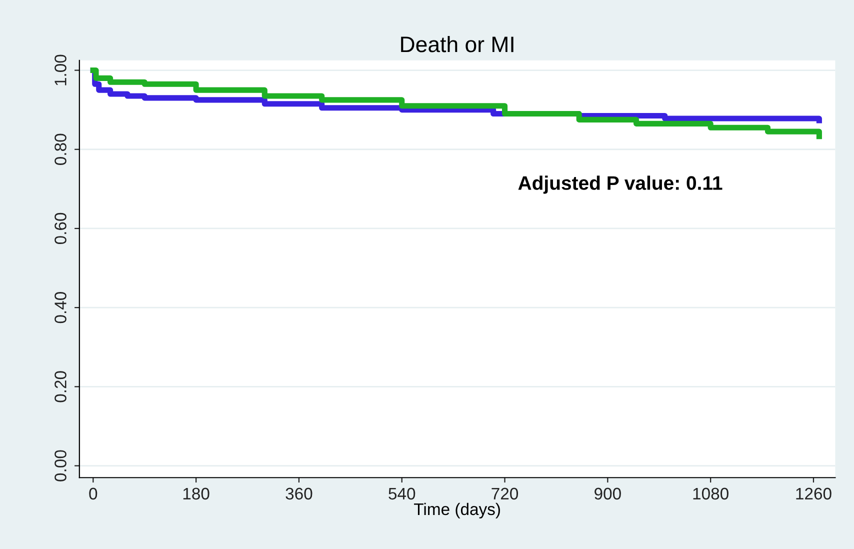 The height and width of the screenshot is (549, 854). What do you see at coordinates (60, 386) in the screenshot?
I see `y-tick-label: 0.20` at bounding box center [60, 386].